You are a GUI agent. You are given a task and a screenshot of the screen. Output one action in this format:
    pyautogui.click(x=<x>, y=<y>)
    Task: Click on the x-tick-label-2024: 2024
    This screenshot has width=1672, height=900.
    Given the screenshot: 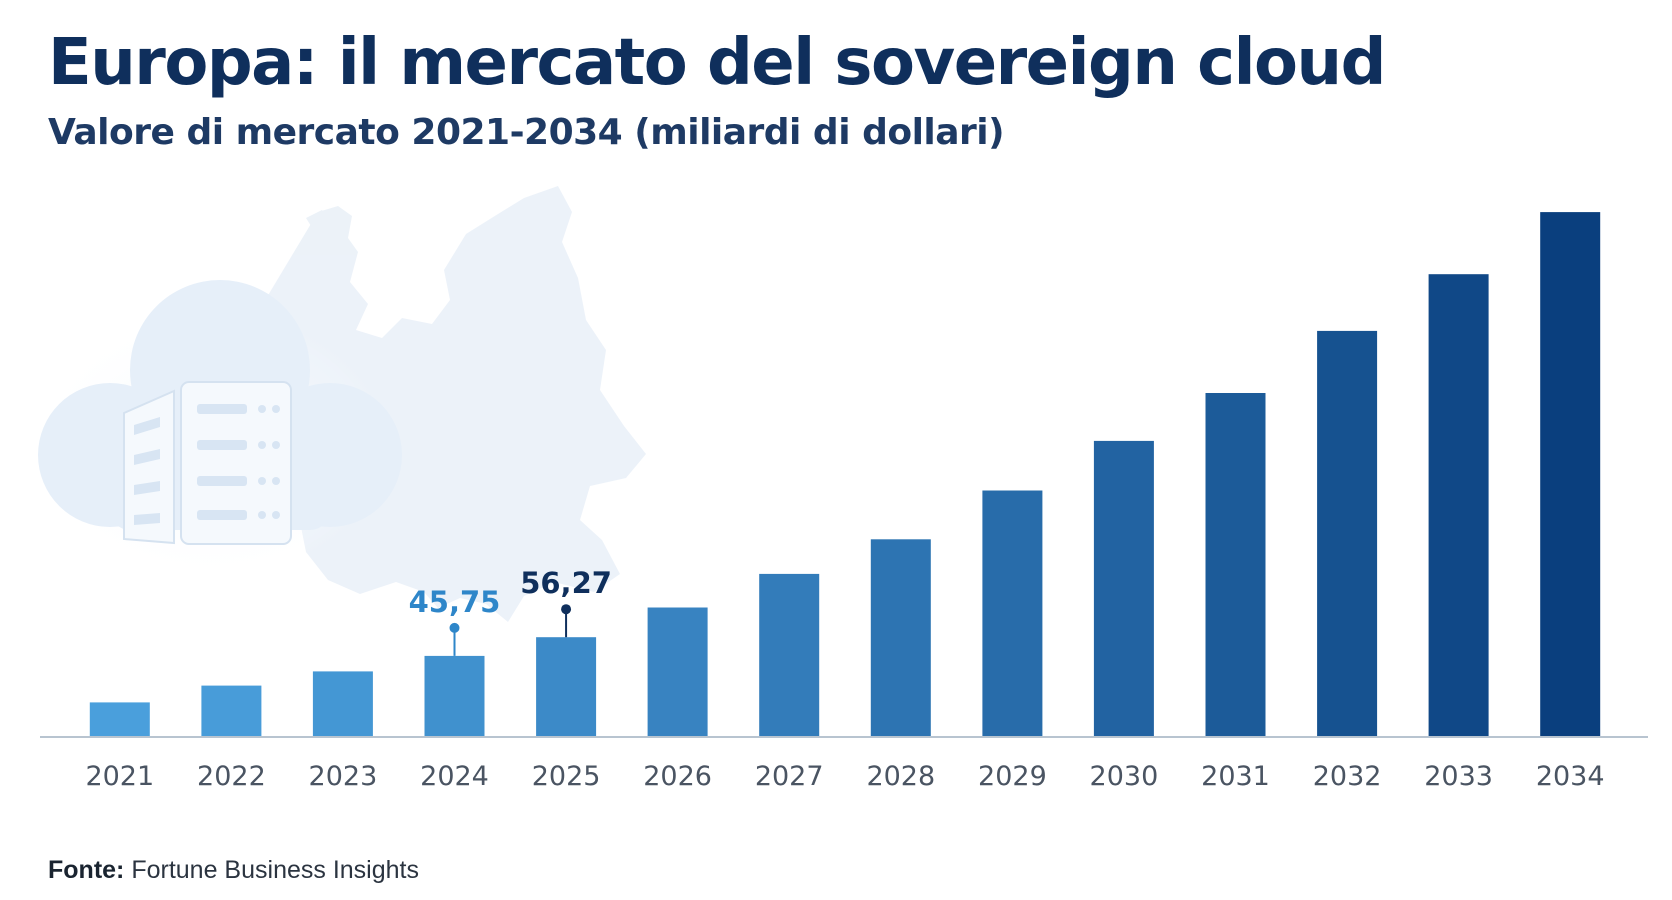 What is the action you would take?
    pyautogui.click(x=454, y=776)
    